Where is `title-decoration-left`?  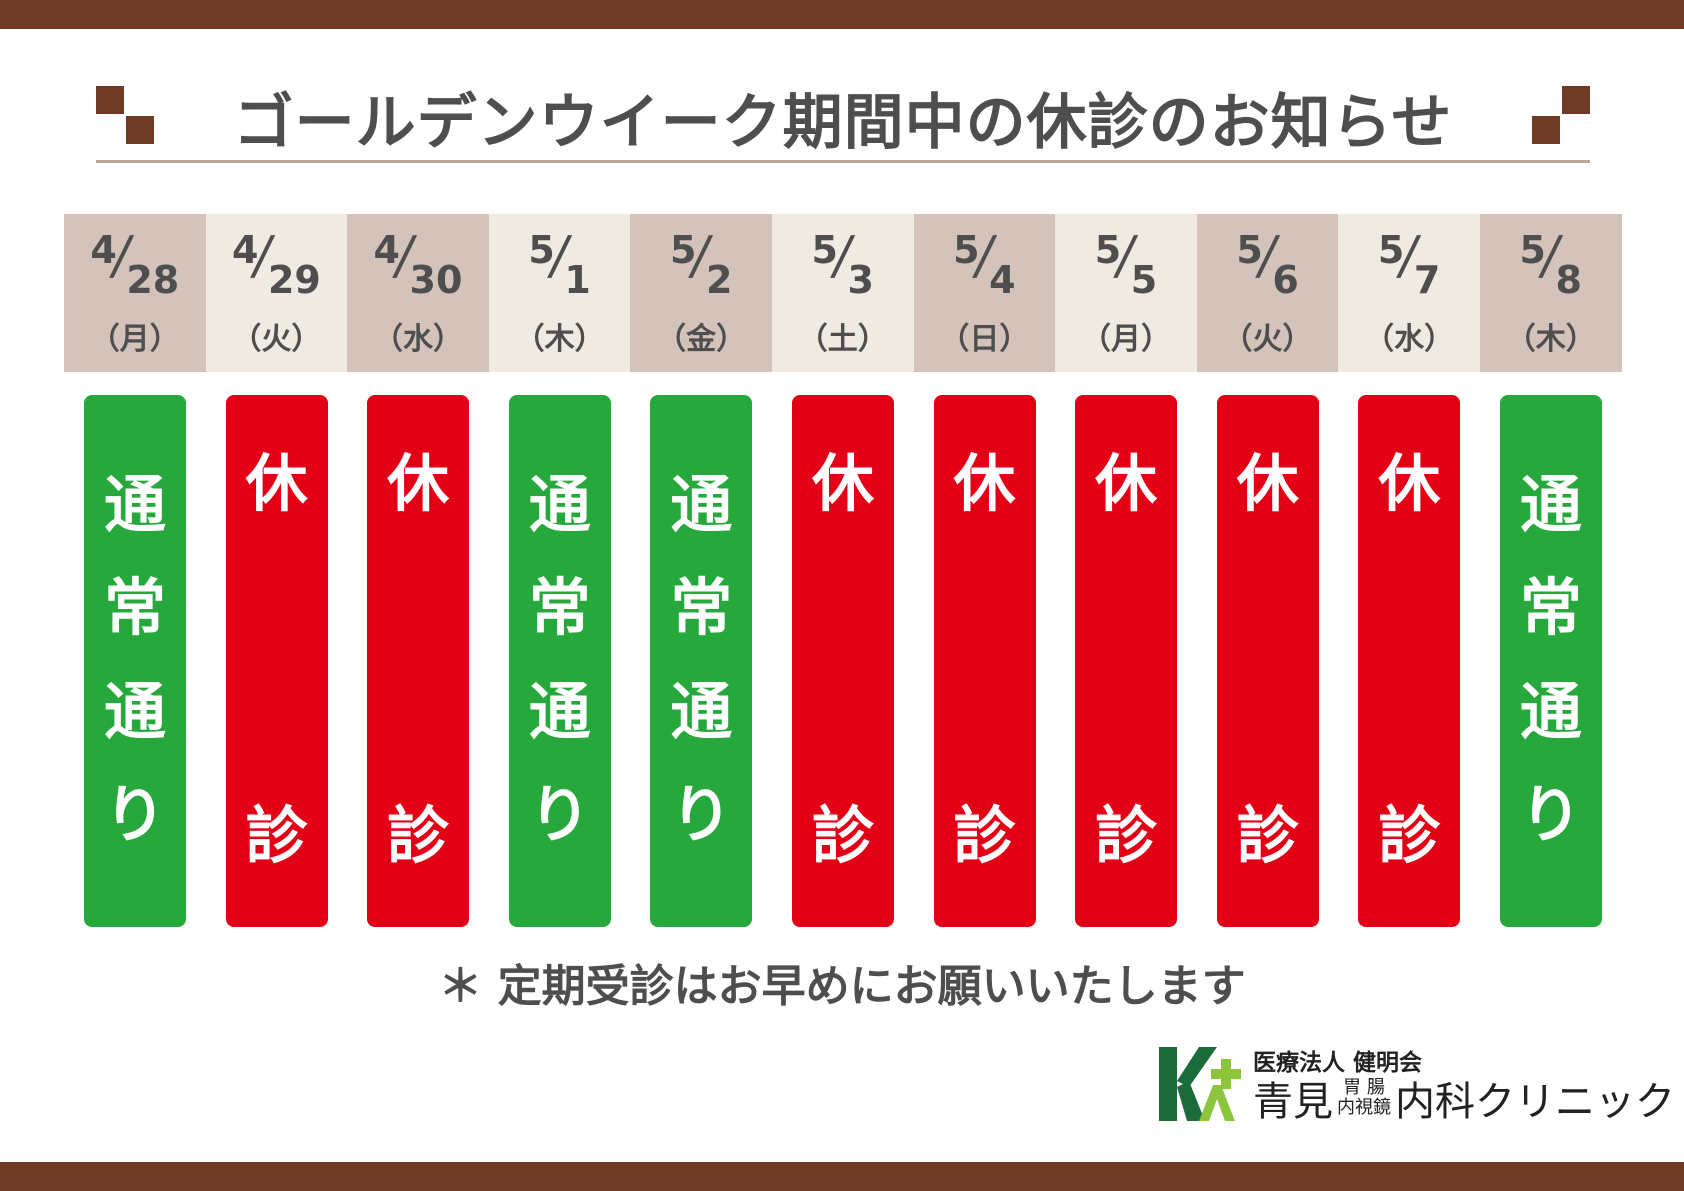 title-decoration-left is located at coordinates (125, 115).